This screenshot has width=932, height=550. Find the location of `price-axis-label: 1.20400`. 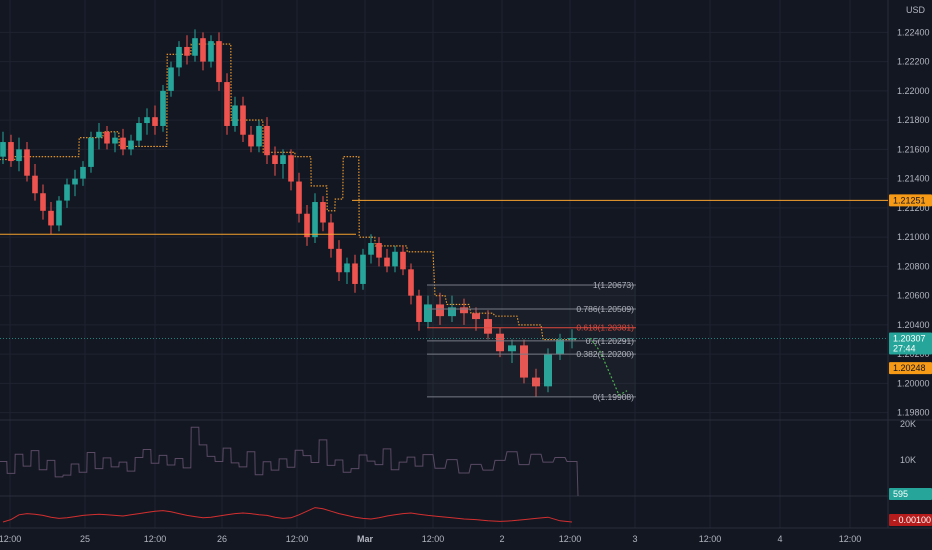

price-axis-label: 1.20400 is located at coordinates (913, 325).